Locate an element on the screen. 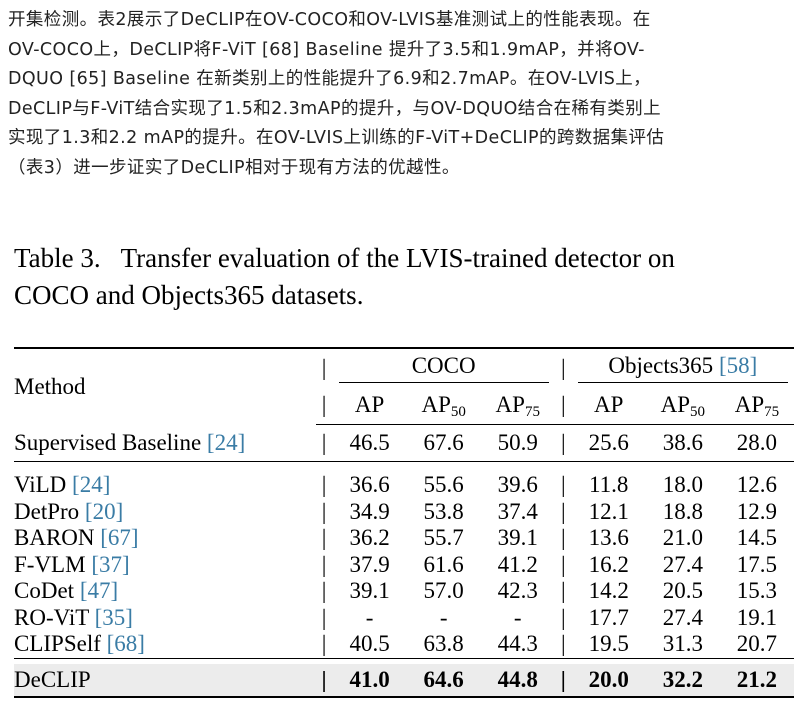 This screenshot has width=808, height=723. table-cell: 41.2 is located at coordinates (517, 564).